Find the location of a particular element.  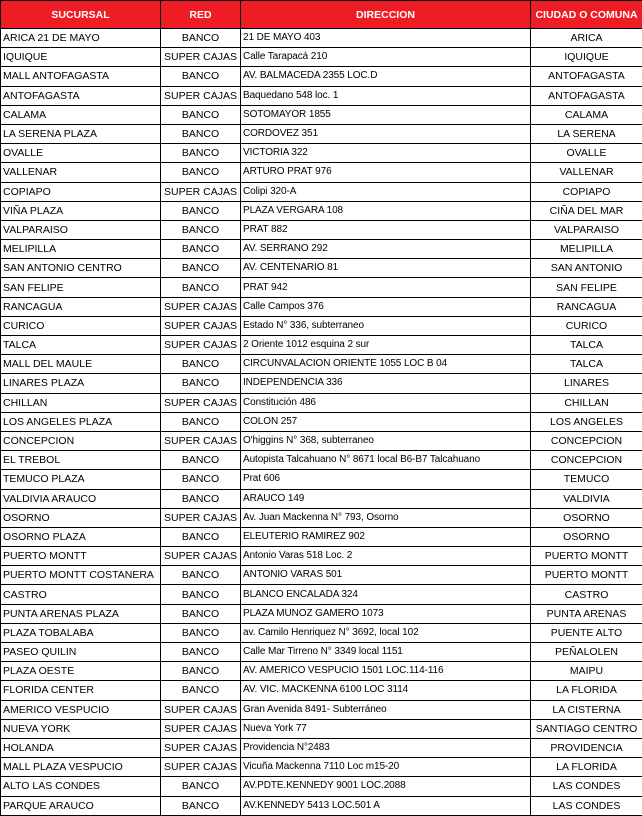

table-cell: PLAZA MUNOZ GAMERO 1073 is located at coordinates (385, 613).